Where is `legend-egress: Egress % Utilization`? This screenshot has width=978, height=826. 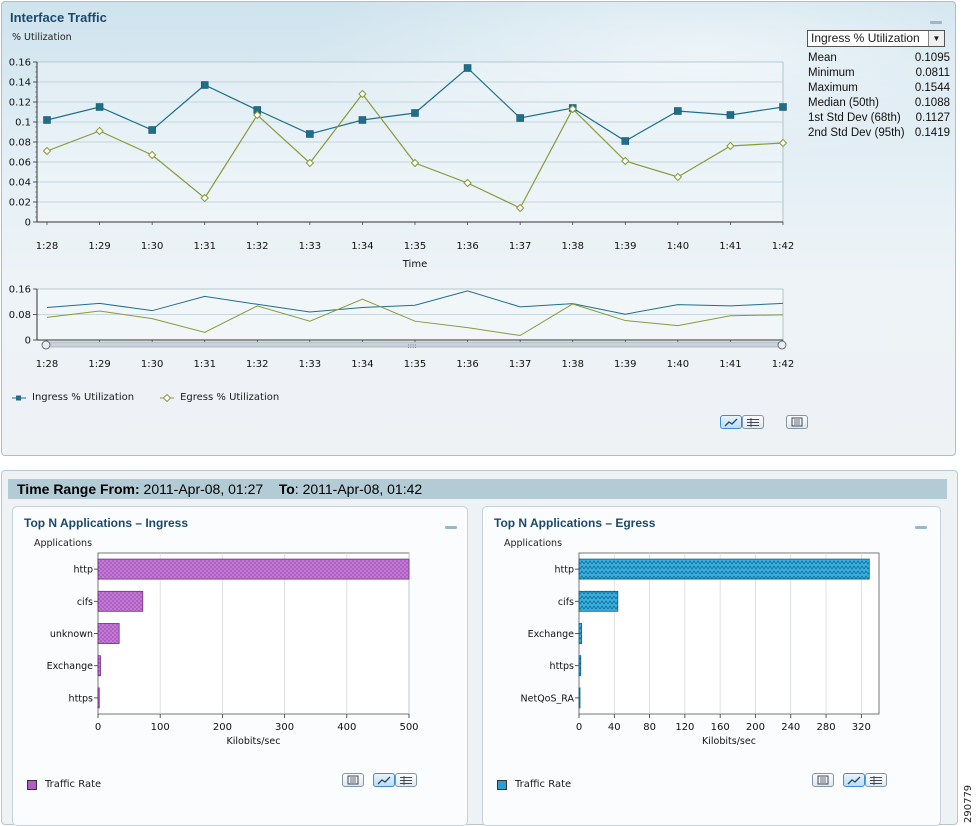 legend-egress: Egress % Utilization is located at coordinates (219, 397).